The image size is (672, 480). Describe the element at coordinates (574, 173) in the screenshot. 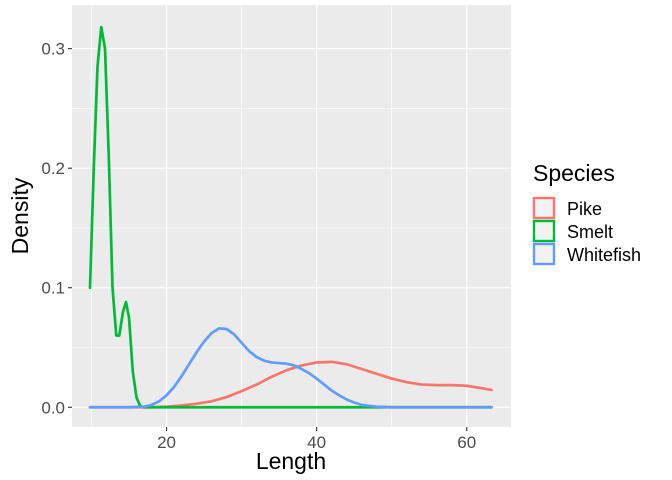

I see `legend-title: Species` at that location.